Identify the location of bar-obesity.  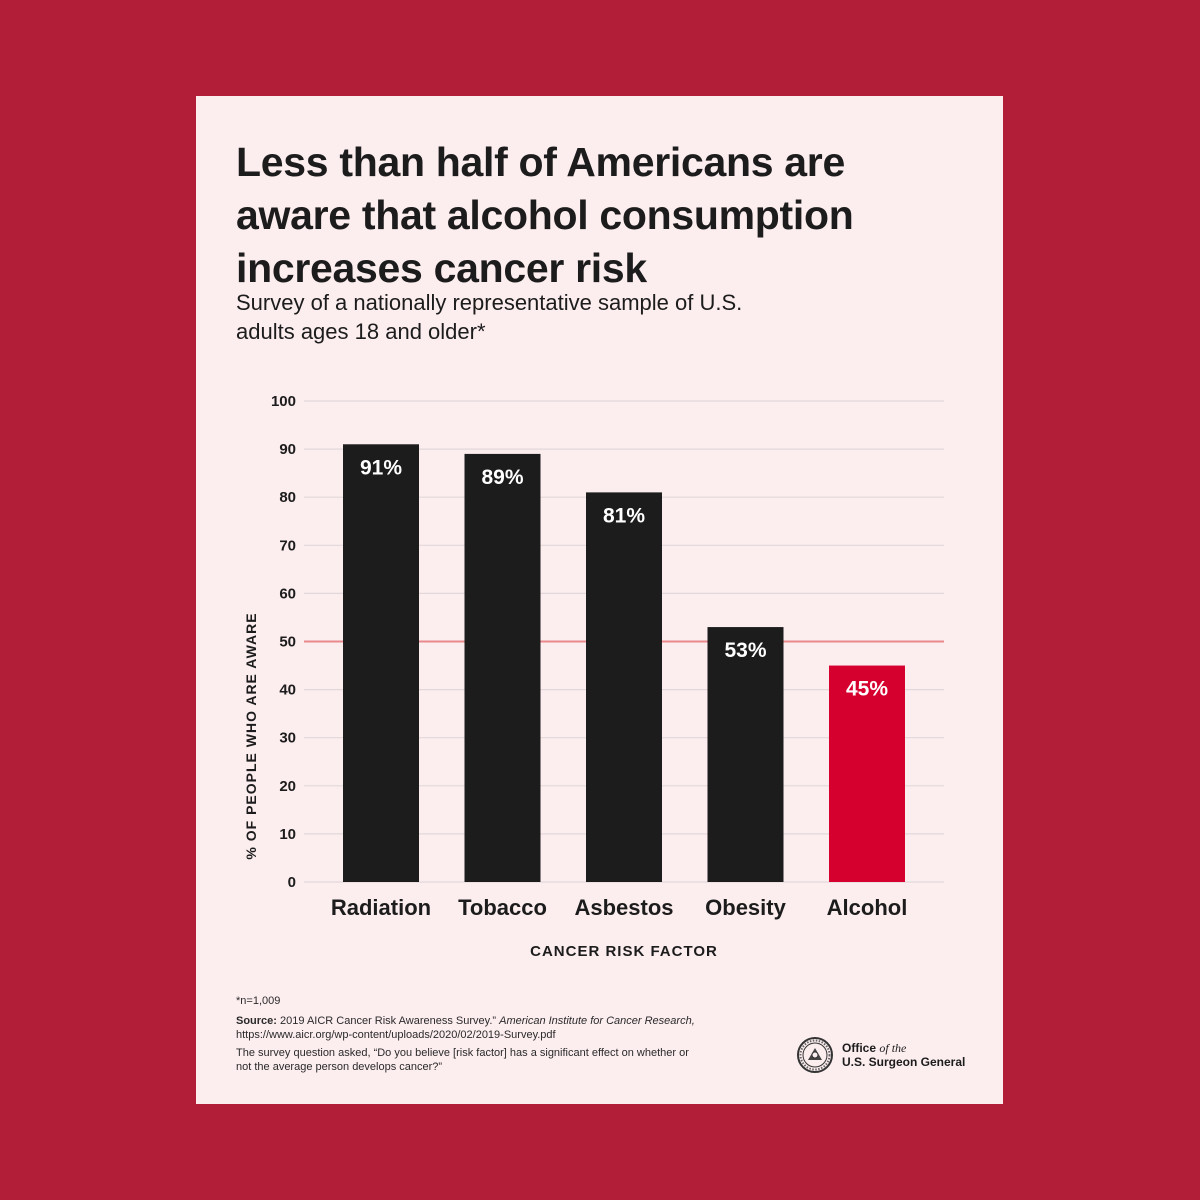
(745, 754).